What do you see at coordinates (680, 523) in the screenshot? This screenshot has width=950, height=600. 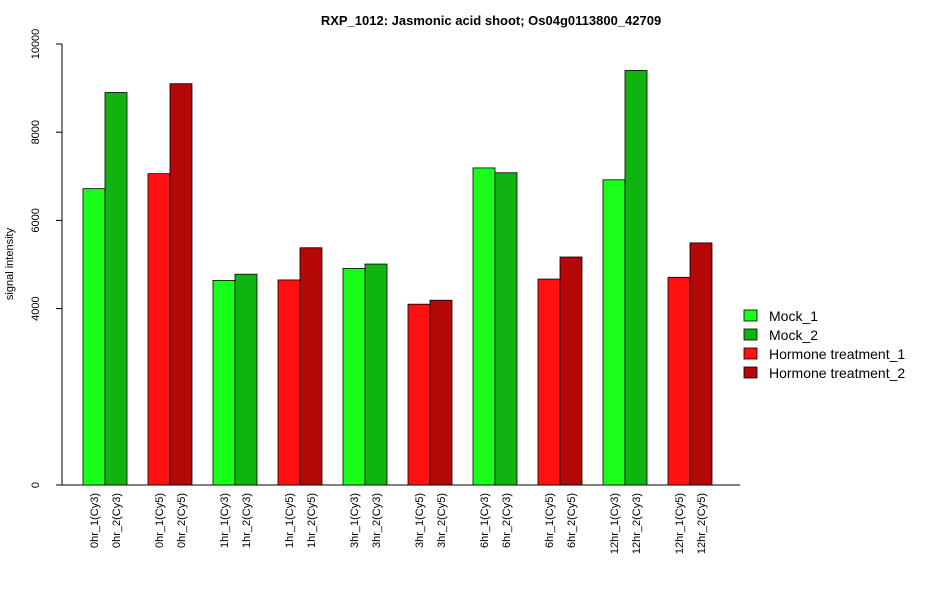 I see `x-tick-label: 12hr_1(Cy5)` at bounding box center [680, 523].